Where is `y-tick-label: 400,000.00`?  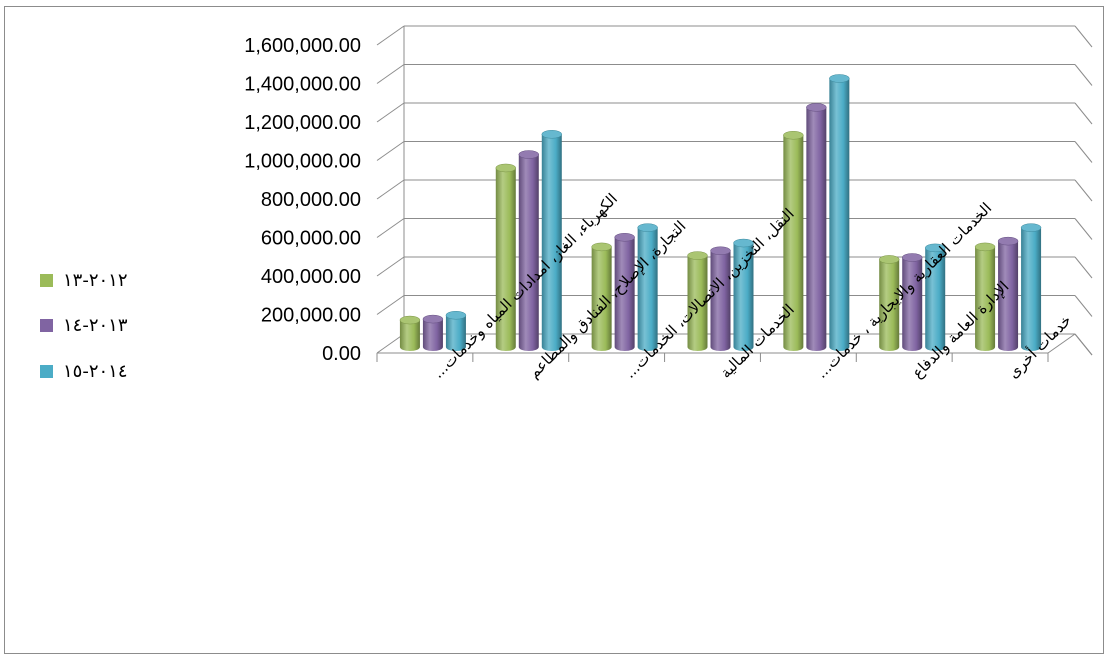
y-tick-label: 400,000.00 is located at coordinates (311, 277).